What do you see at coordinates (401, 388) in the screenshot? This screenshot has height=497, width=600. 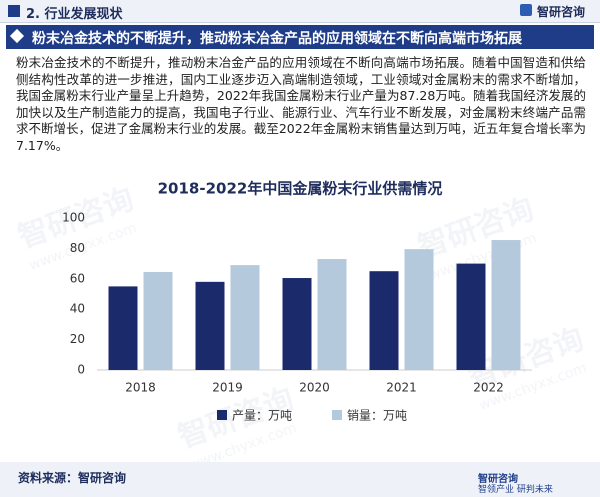 I see `x-tick-label: 2021` at bounding box center [401, 388].